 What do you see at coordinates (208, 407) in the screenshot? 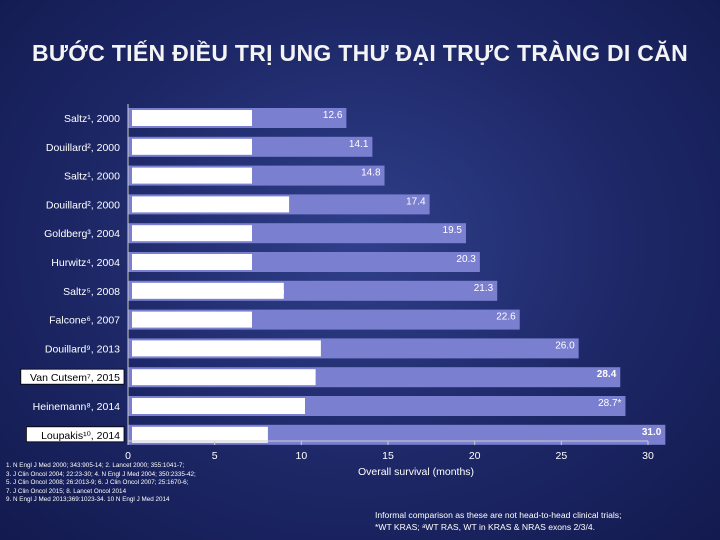
I see `regimen-label: FOLFIRI + cetuximab (k-ras wt)` at bounding box center [208, 407].